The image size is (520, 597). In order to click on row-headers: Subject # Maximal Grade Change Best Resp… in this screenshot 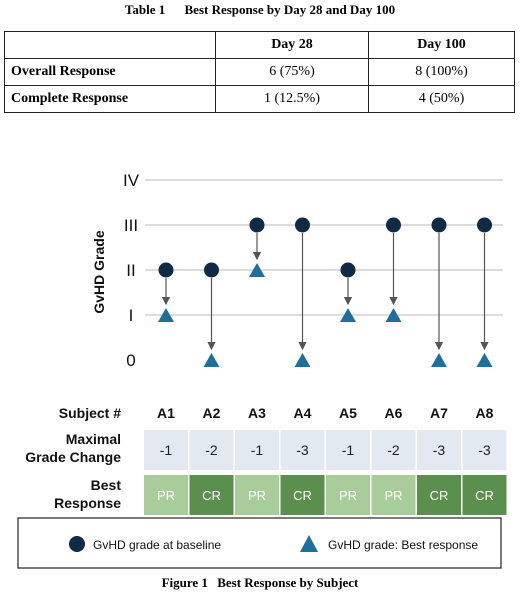, I will do `click(73, 458)`.